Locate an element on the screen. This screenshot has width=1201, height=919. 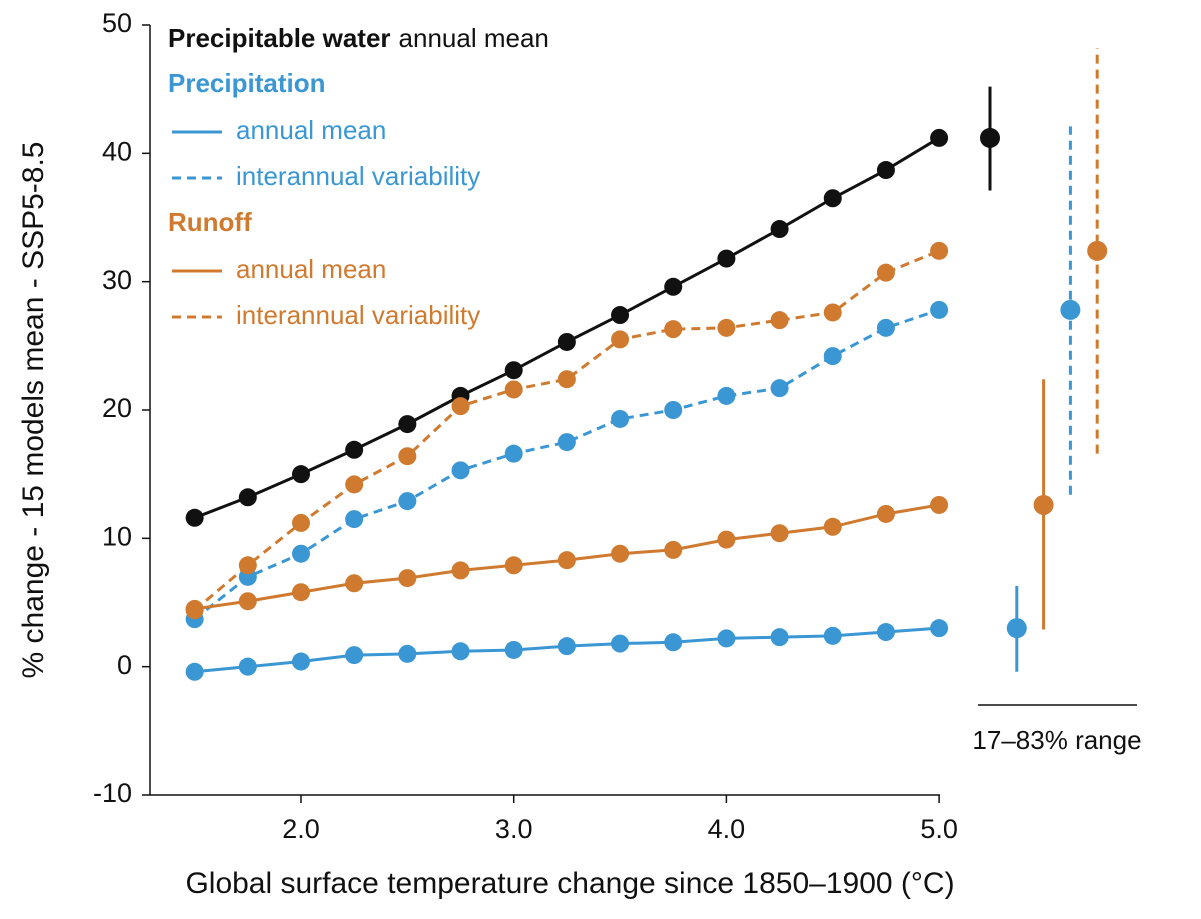
x-tick-label: 3.0 is located at coordinates (514, 829).